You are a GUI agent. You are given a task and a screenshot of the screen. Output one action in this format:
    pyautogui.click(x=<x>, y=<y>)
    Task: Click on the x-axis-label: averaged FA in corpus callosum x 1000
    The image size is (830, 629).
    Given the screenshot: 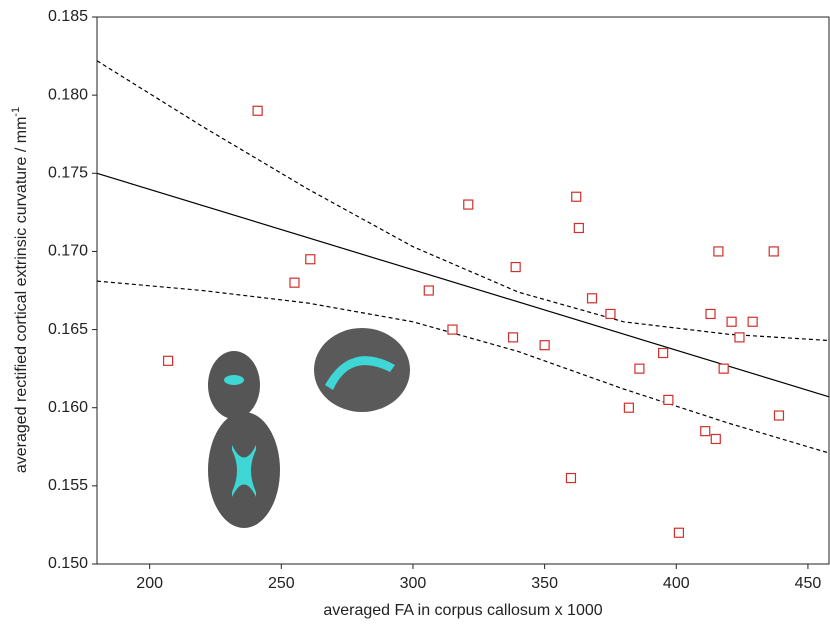 What is the action you would take?
    pyautogui.click(x=462, y=610)
    